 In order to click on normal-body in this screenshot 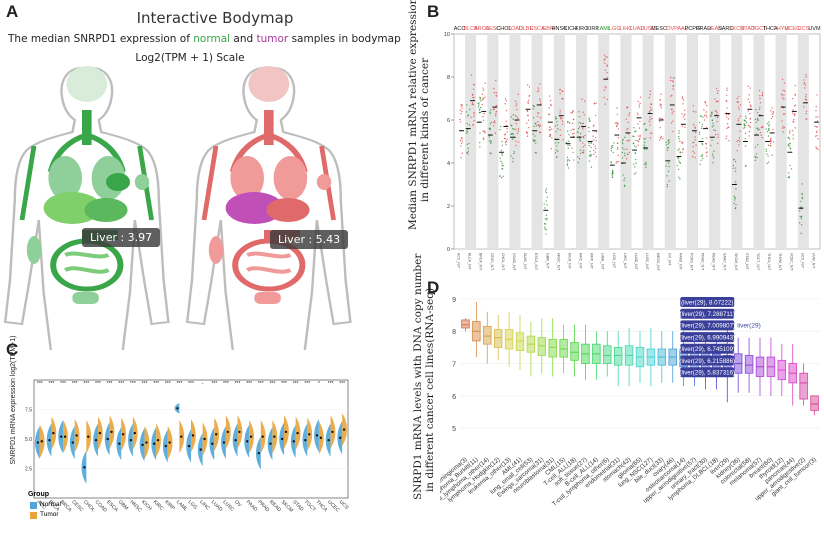, I will do `click(87, 208)`.